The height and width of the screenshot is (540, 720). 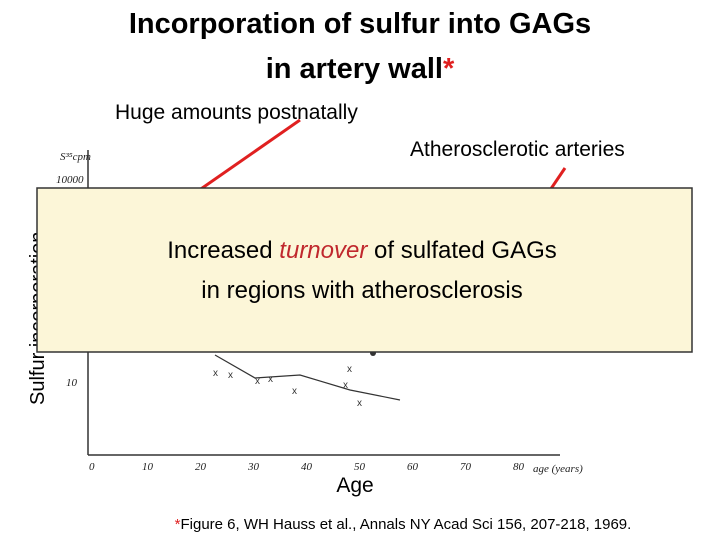 I want to click on x-tick-label: 20, so click(x=201, y=467).